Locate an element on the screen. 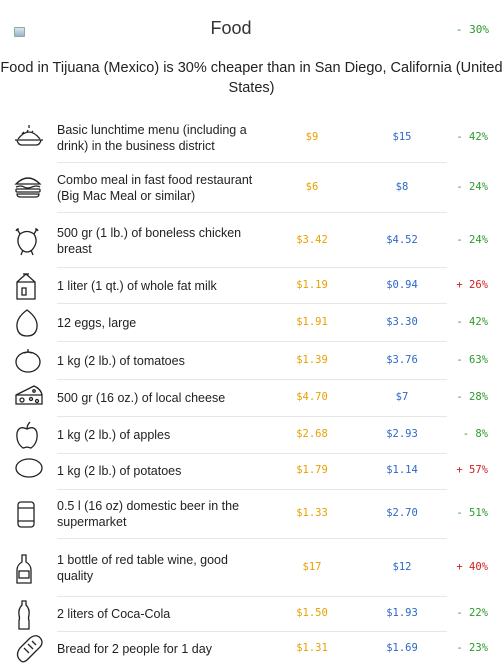  item-label: Bread for 2 people for 1 day is located at coordinates (134, 649).